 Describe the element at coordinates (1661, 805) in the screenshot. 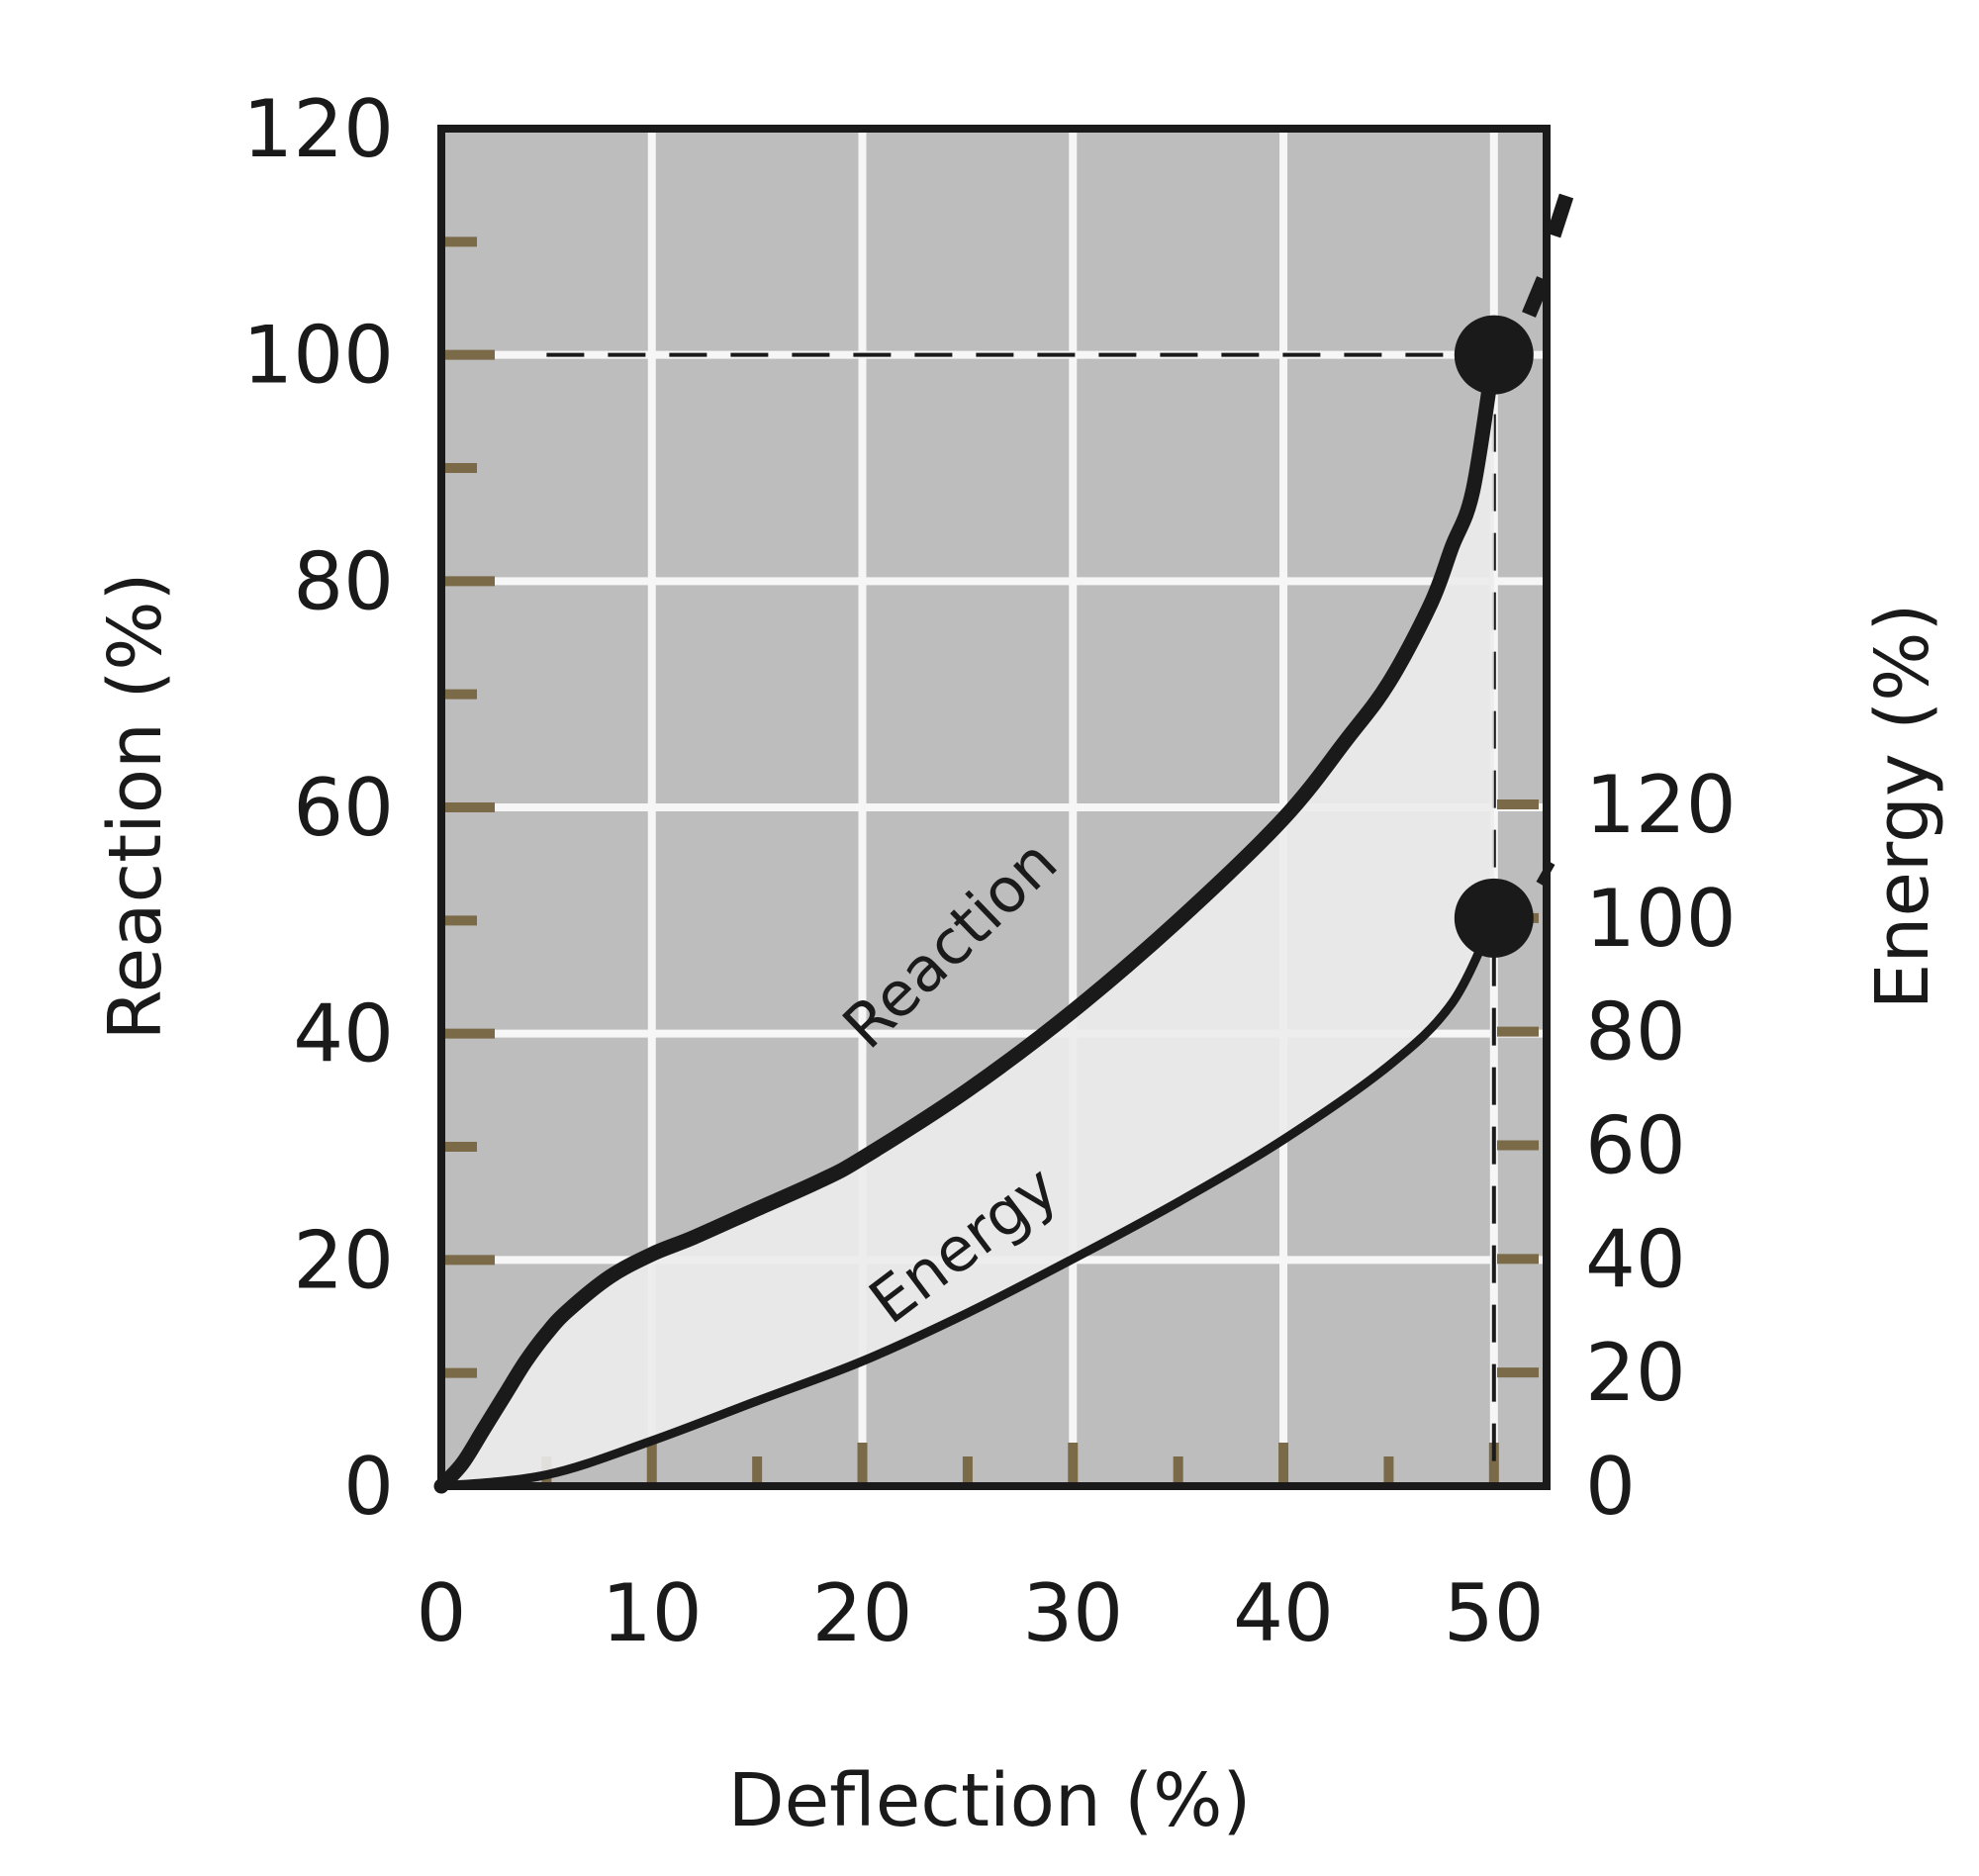

I see `y2-tick-label: 120` at that location.